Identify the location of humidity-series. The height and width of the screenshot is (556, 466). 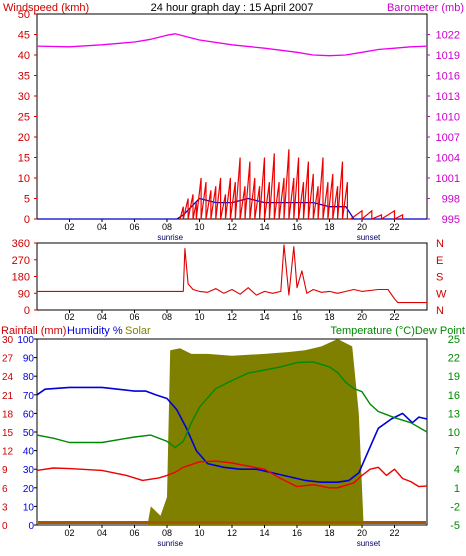
(232, 435).